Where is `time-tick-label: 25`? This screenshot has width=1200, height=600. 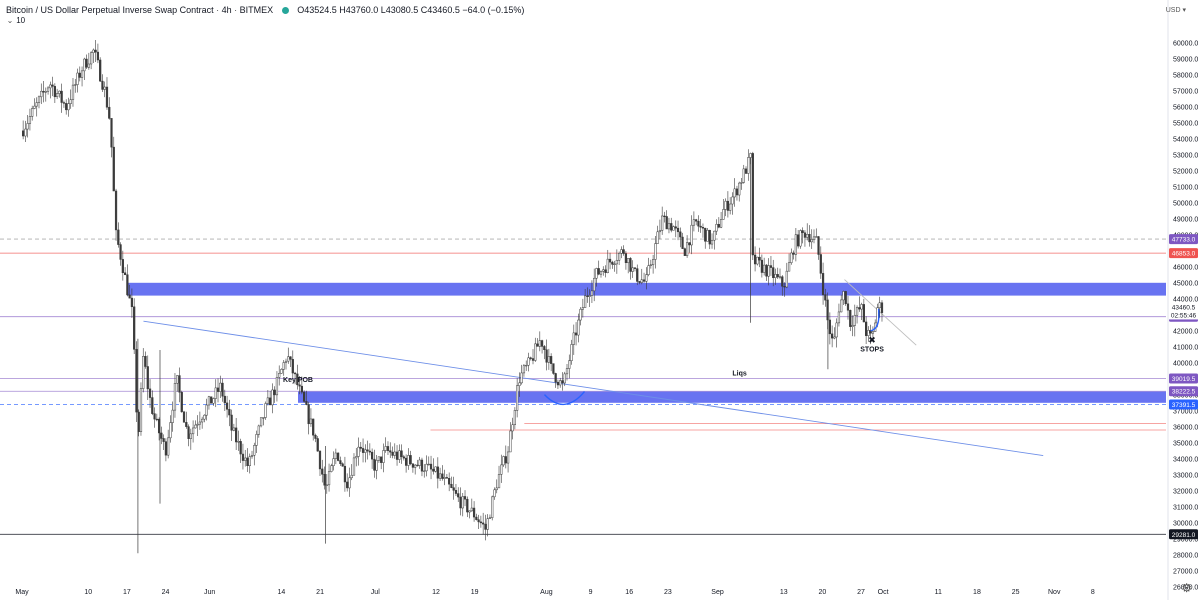
time-tick-label: 25 is located at coordinates (1016, 592).